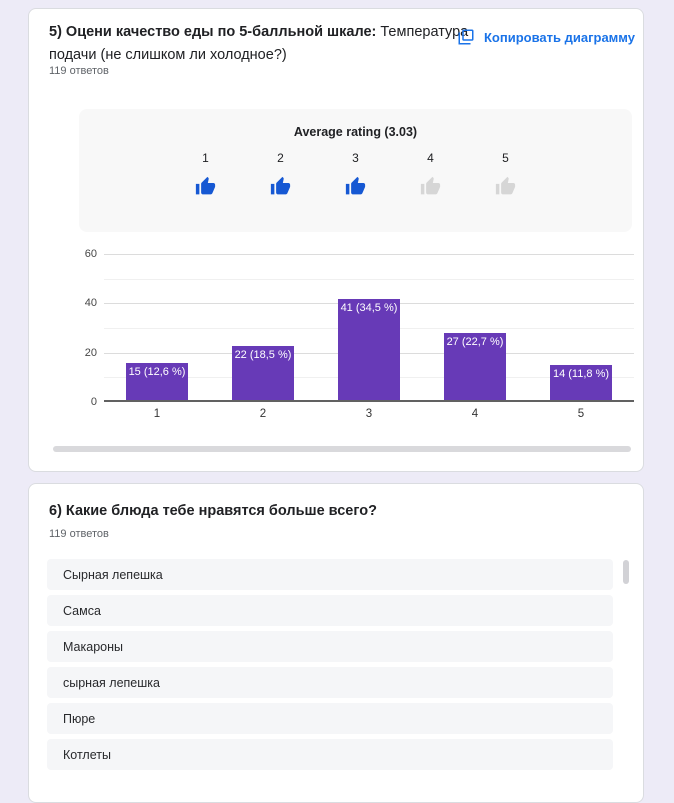 The height and width of the screenshot is (803, 674). What do you see at coordinates (342, 449) in the screenshot?
I see `chart-horizontal-scrollbar` at bounding box center [342, 449].